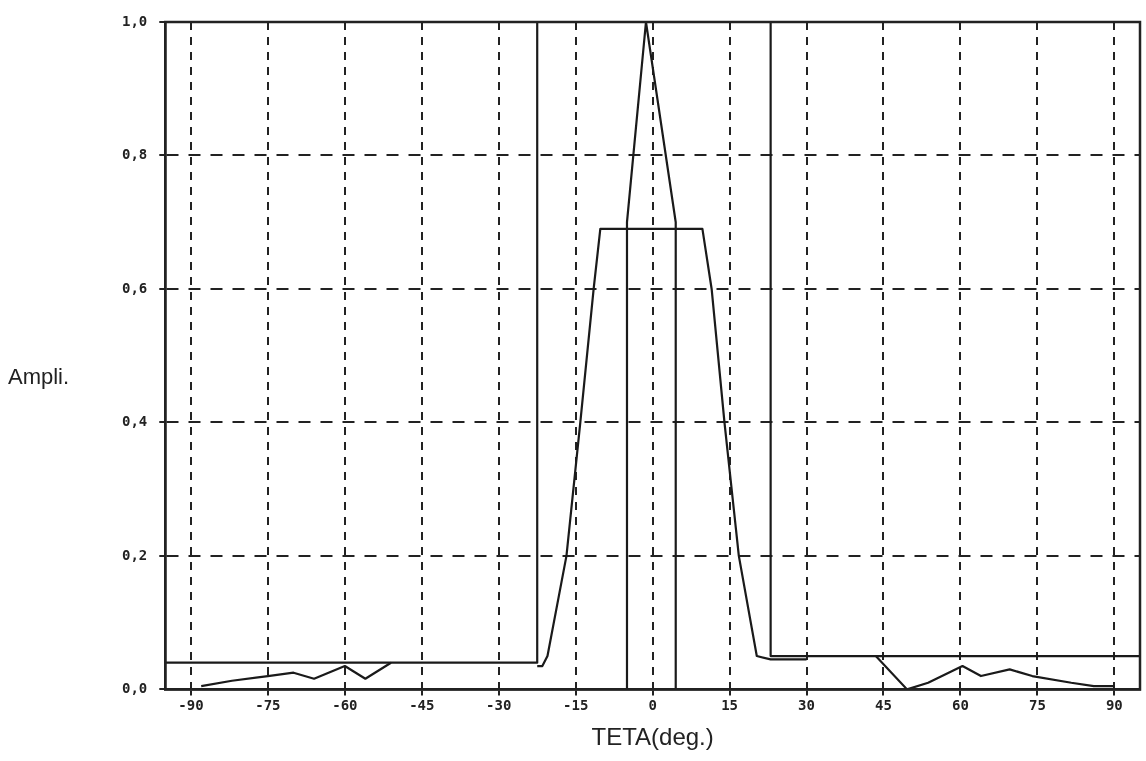  Describe the element at coordinates (134, 421) in the screenshot. I see `y-tick-label: 0,4` at that location.